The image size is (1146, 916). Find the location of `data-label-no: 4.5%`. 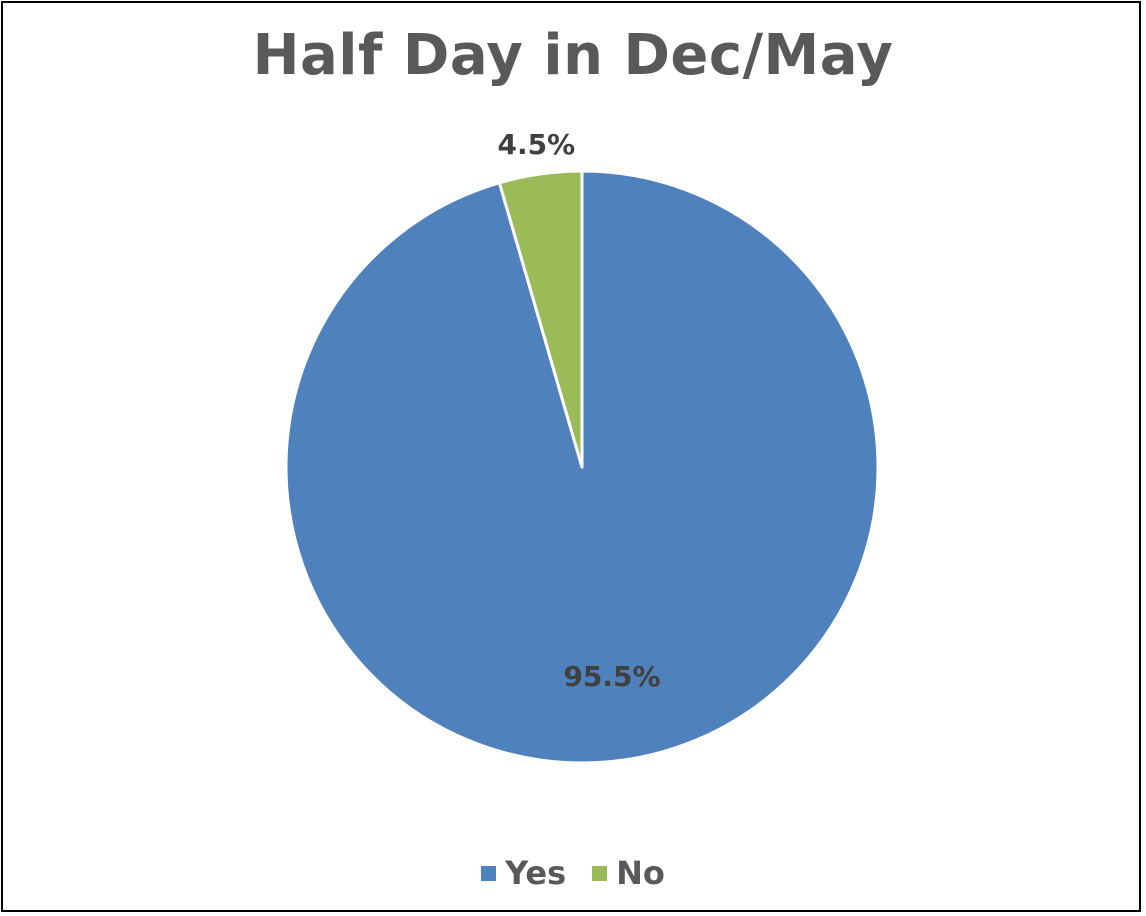

data-label-no: 4.5% is located at coordinates (537, 144).